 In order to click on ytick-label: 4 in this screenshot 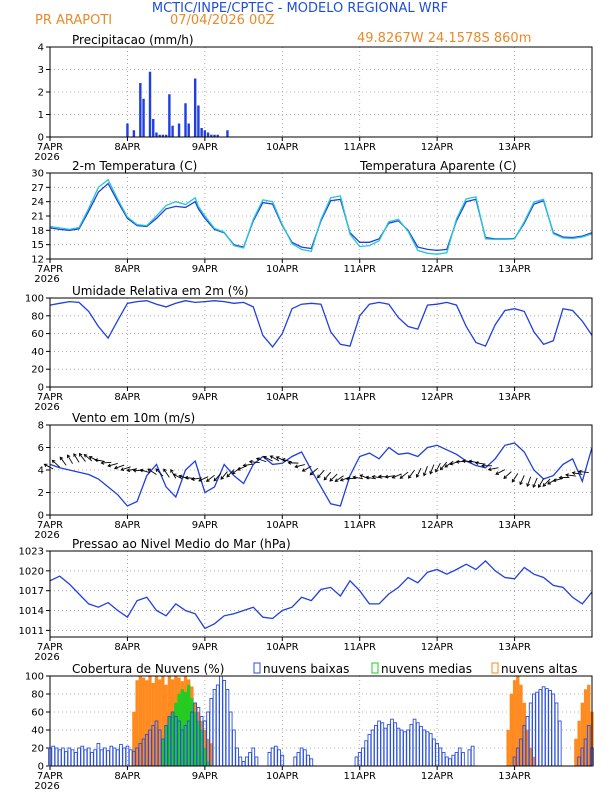, I will do `click(41, 48)`.